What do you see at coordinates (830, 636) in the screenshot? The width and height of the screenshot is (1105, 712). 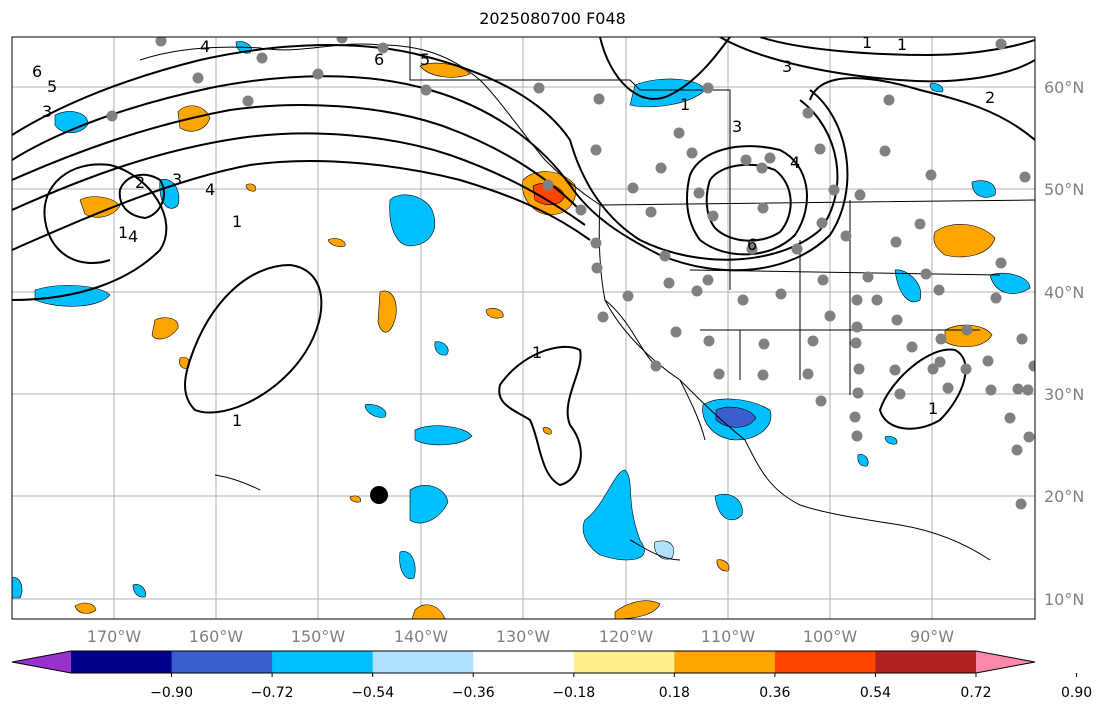 I see `lon-label: 100°W` at bounding box center [830, 636].